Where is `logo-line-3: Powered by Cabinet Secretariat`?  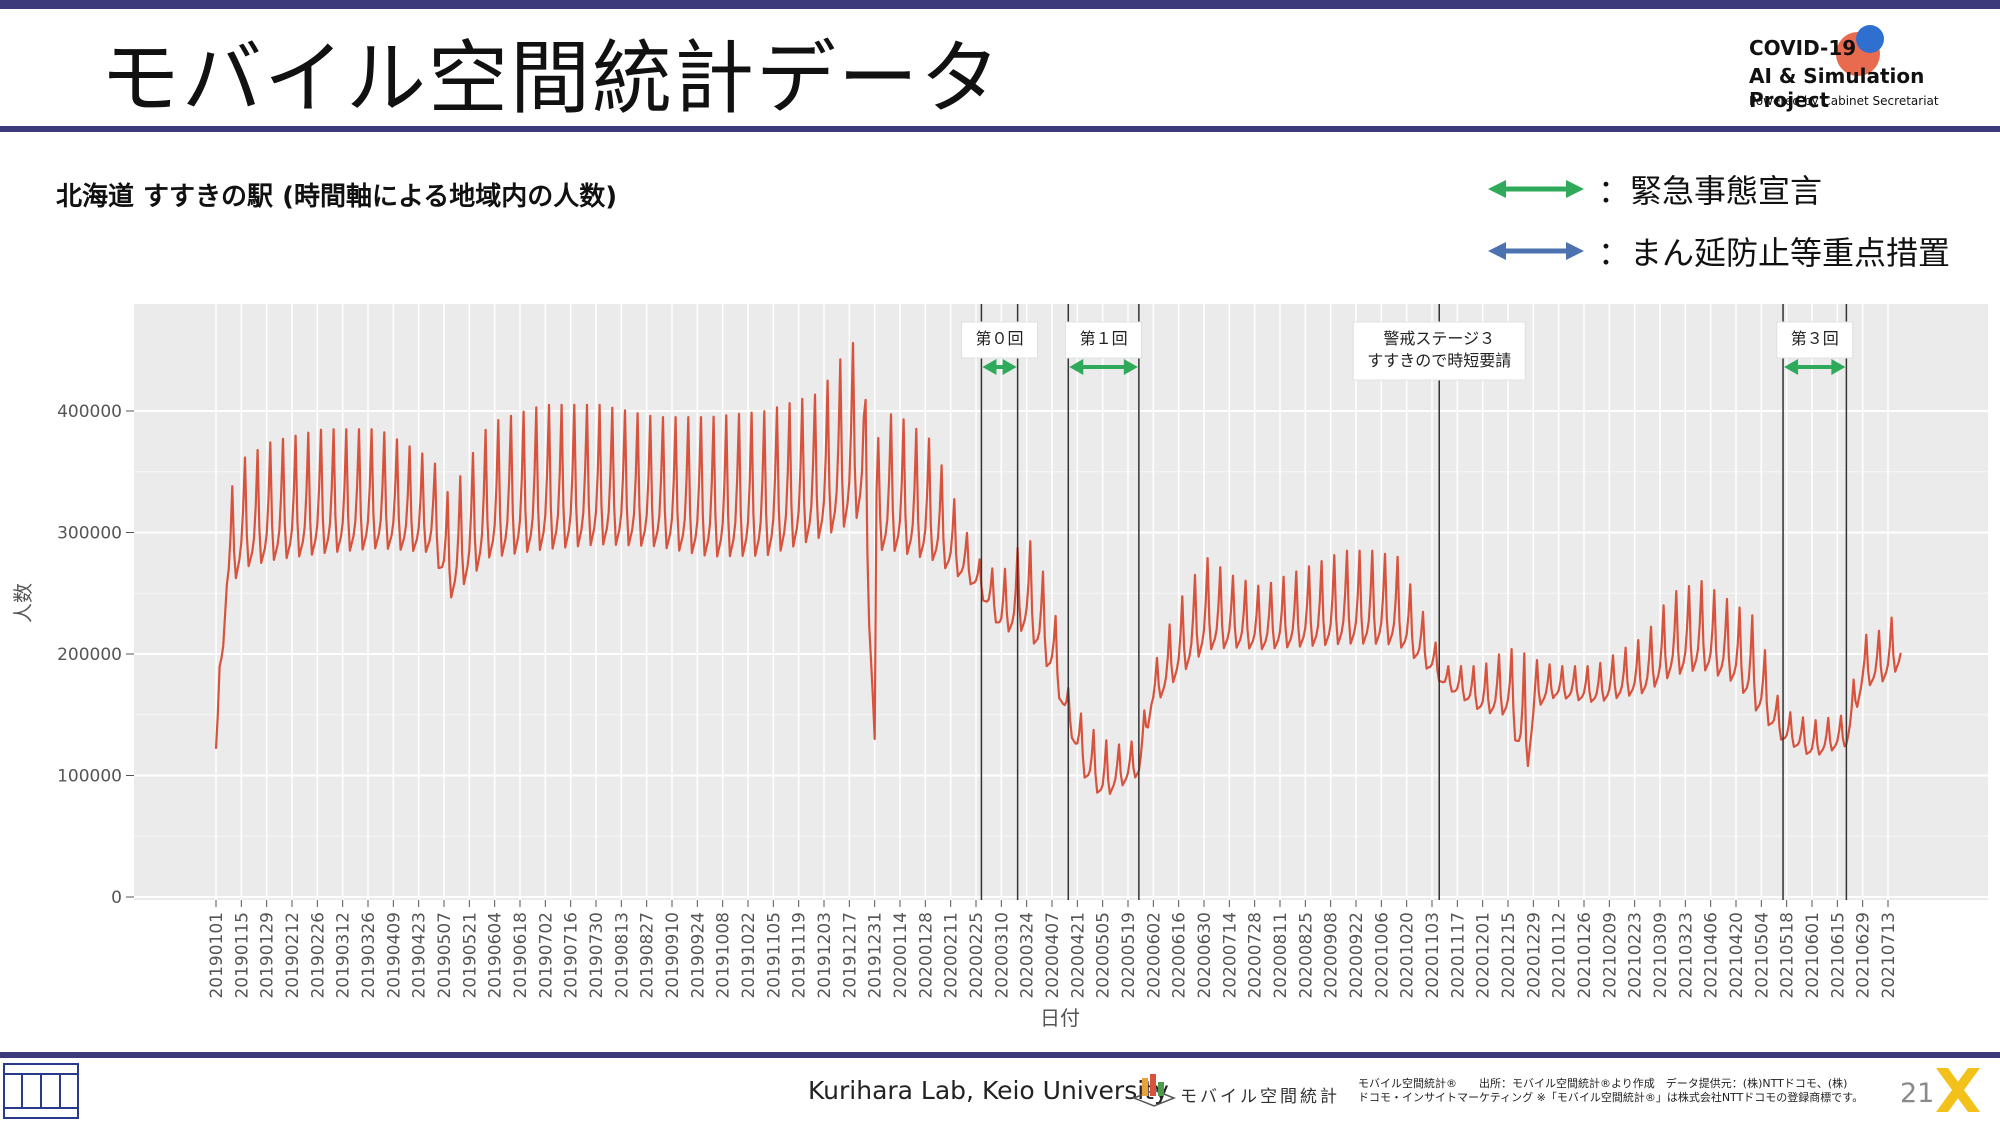 logo-line-3: Powered by Cabinet Secretariat is located at coordinates (1844, 101).